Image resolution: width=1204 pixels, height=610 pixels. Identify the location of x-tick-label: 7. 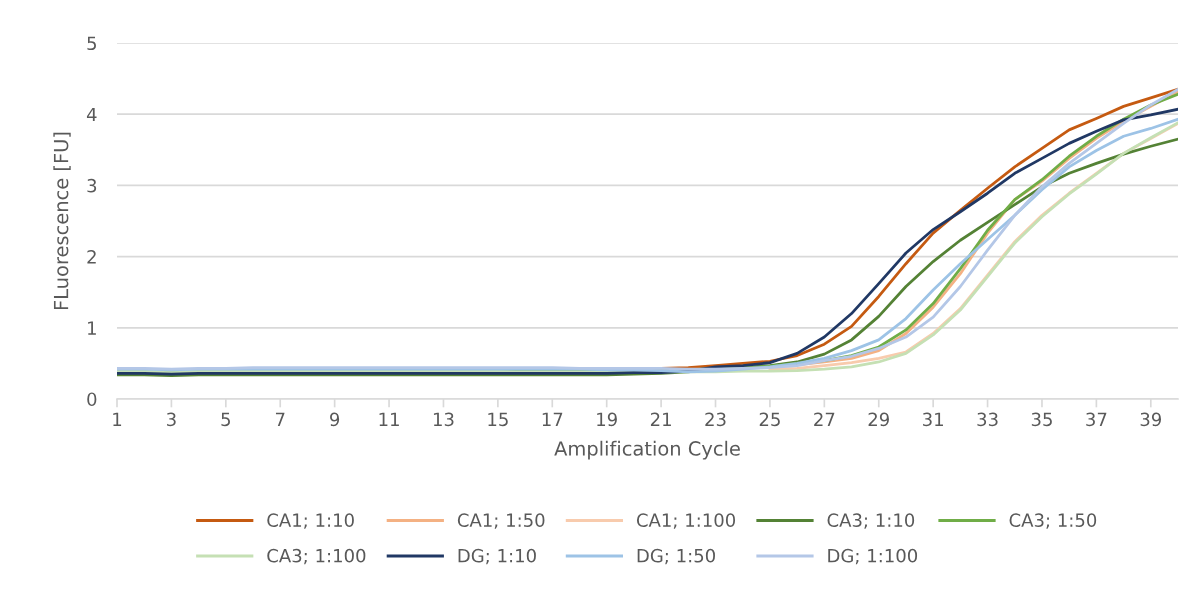
(280, 419).